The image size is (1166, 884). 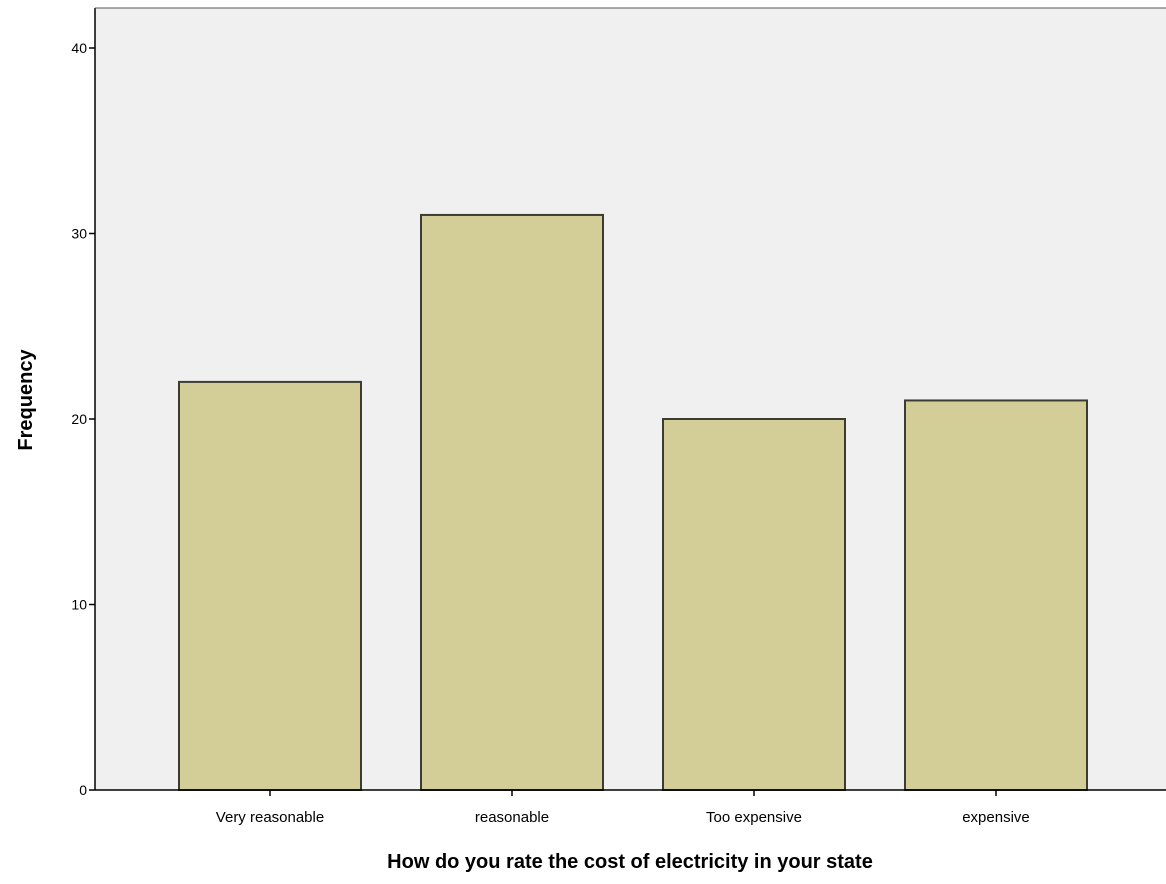 What do you see at coordinates (996, 595) in the screenshot?
I see `bar-expensive` at bounding box center [996, 595].